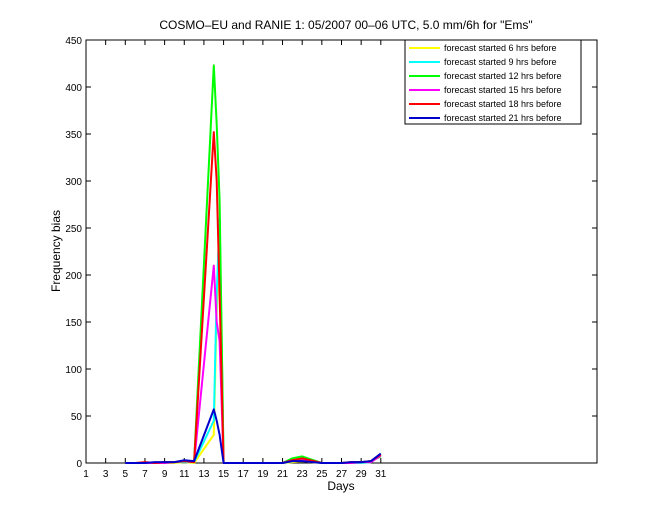  What do you see at coordinates (362, 474) in the screenshot?
I see `x-tick-label: 29` at bounding box center [362, 474].